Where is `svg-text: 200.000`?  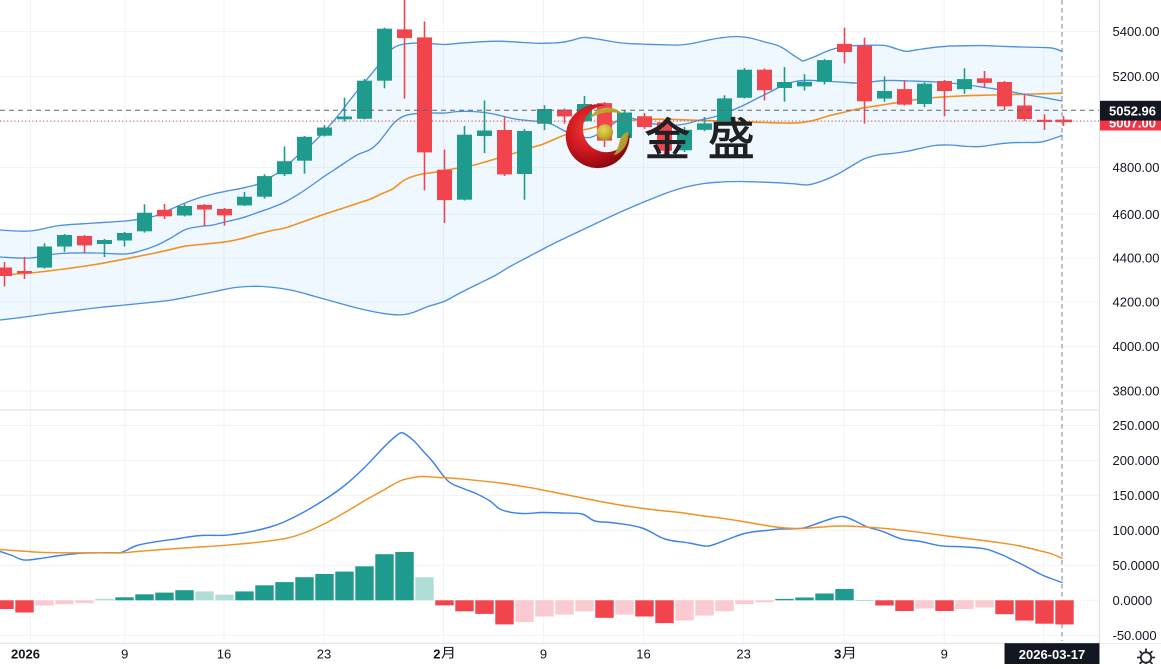 svg-text: 200.000 is located at coordinates (1136, 460).